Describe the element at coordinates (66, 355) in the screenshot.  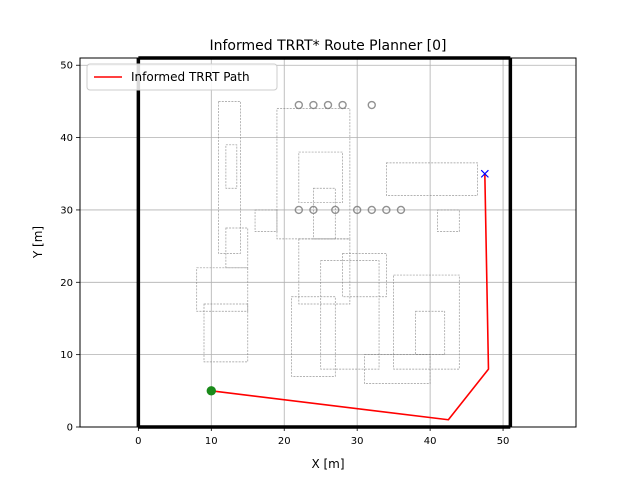
I see `y-tick-label: 10` at that location.